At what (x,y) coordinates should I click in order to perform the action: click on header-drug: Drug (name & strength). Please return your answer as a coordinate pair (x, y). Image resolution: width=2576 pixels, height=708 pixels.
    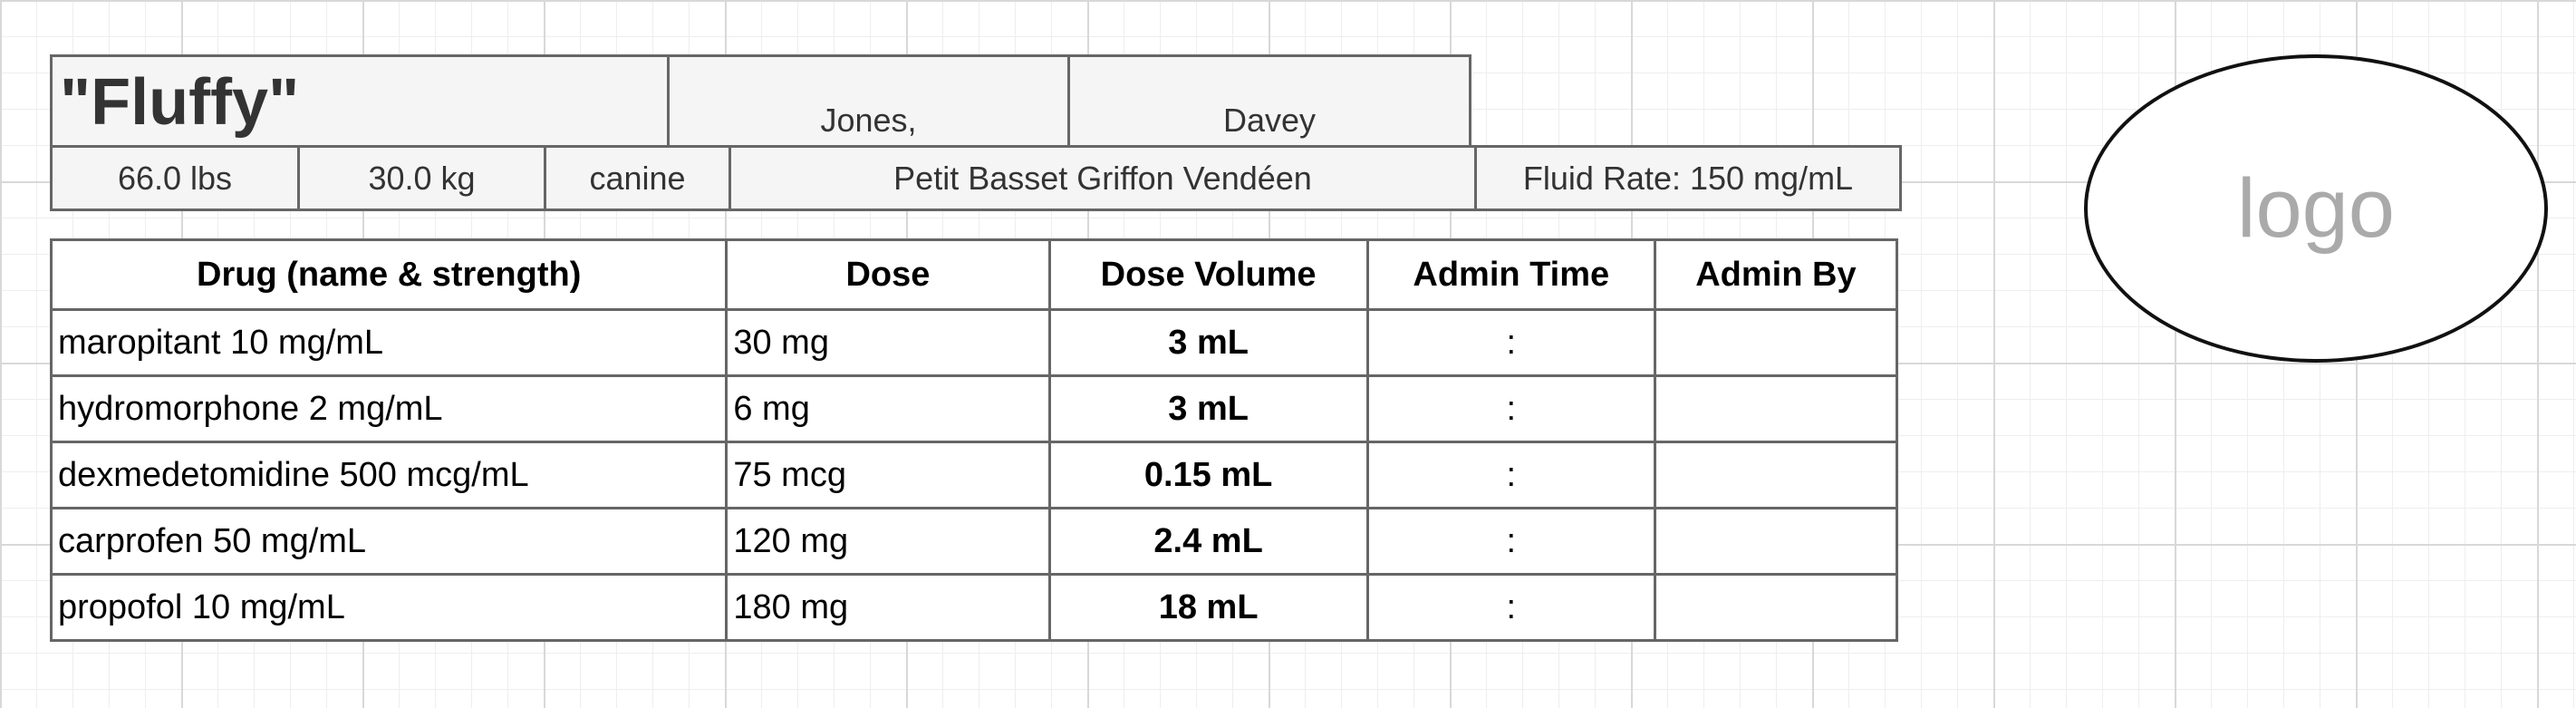
    Looking at the image, I should click on (388, 275).